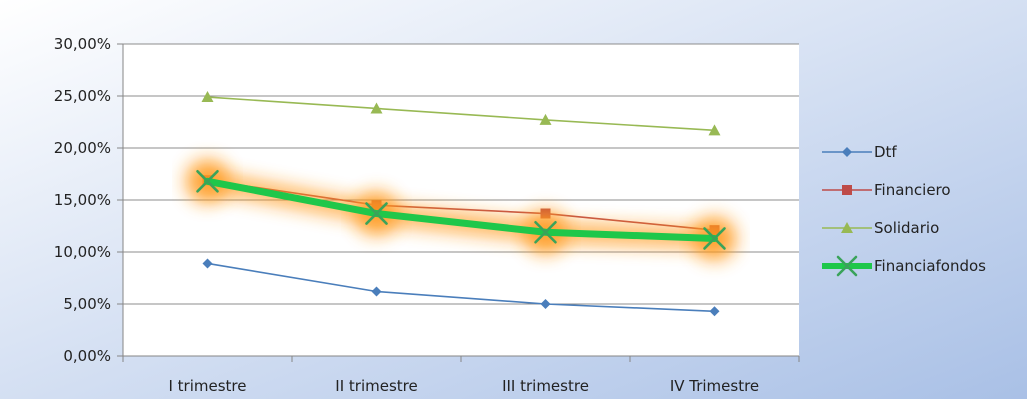 The image size is (1027, 403). What do you see at coordinates (545, 386) in the screenshot?
I see `x-tick-label: III trimestre` at bounding box center [545, 386].